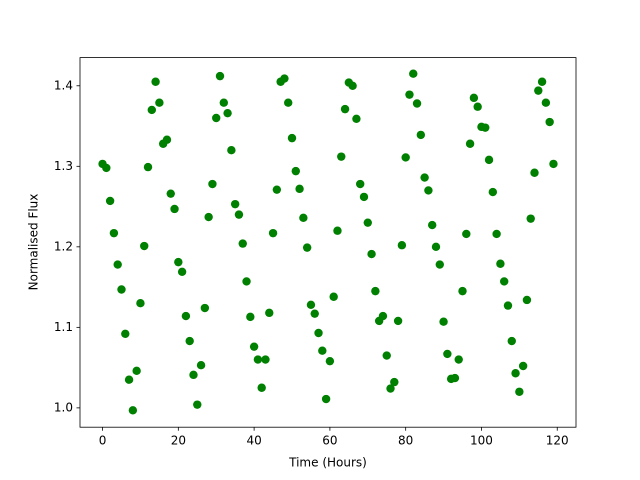 The height and width of the screenshot is (480, 640). Describe the element at coordinates (63, 327) in the screenshot. I see `y-tick-label: 1.1` at that location.